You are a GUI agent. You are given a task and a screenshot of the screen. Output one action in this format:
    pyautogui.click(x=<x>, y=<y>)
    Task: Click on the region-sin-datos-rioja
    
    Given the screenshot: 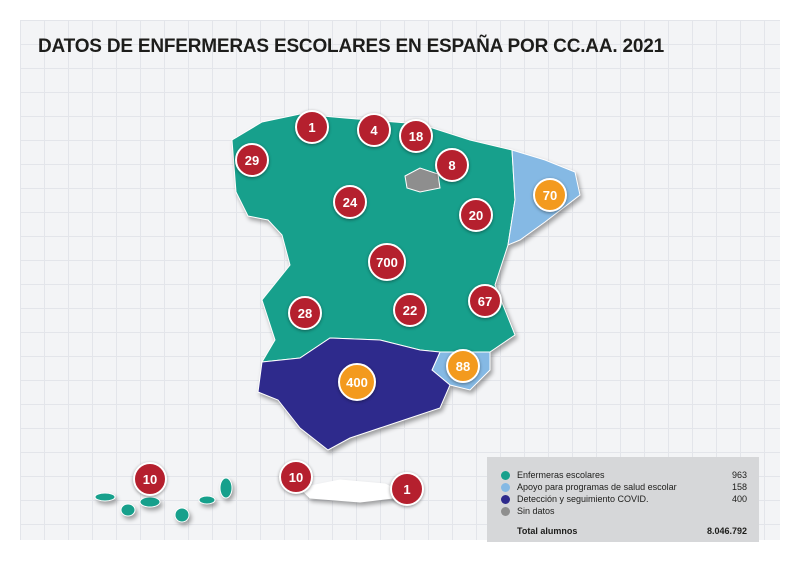 What is the action you would take?
    pyautogui.click(x=422, y=180)
    